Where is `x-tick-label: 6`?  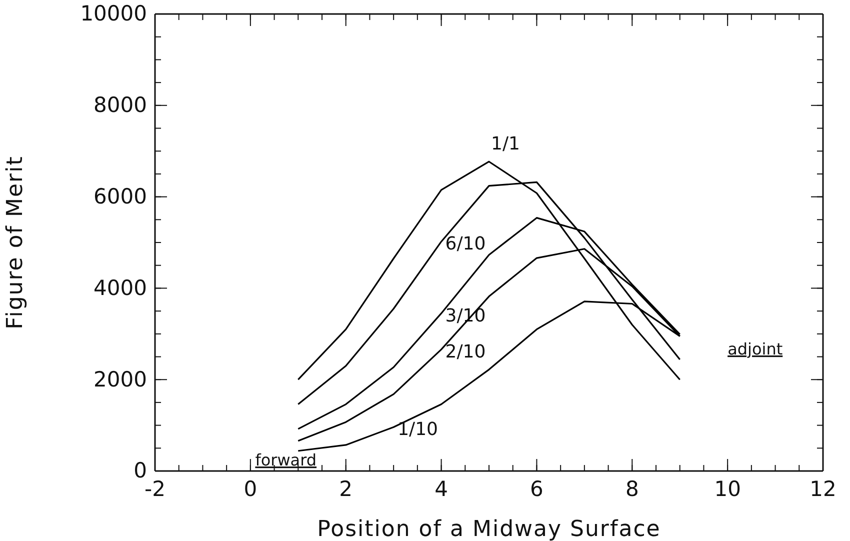
x-tick-label: 6 is located at coordinates (537, 488).